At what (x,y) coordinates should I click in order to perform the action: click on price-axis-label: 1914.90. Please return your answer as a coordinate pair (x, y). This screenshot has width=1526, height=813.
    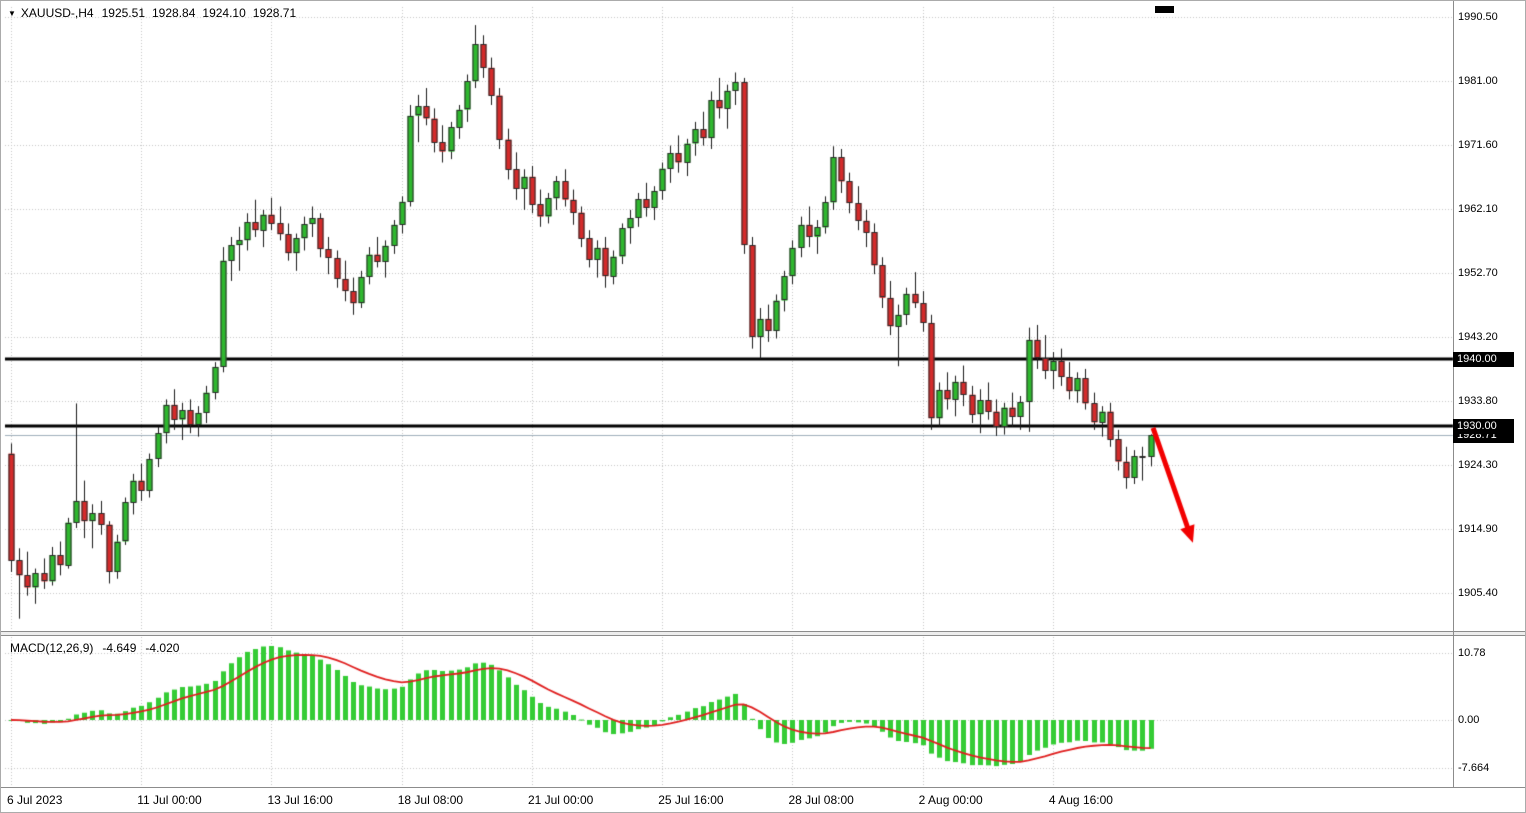
    Looking at the image, I should click on (1478, 528).